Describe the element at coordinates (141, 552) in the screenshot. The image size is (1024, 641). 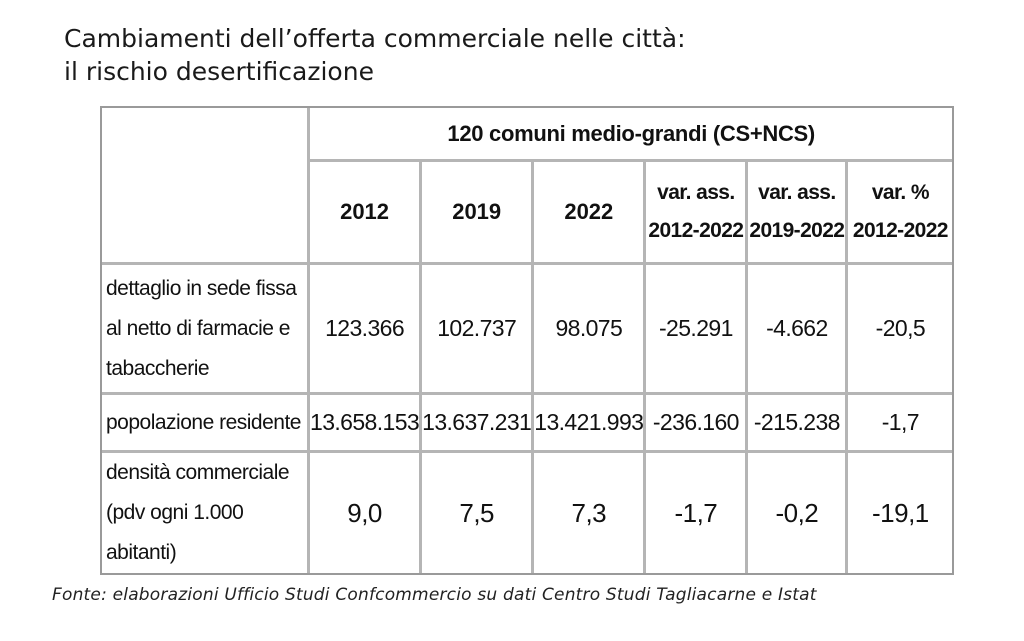
I see `row-label-line: abitanti)` at that location.